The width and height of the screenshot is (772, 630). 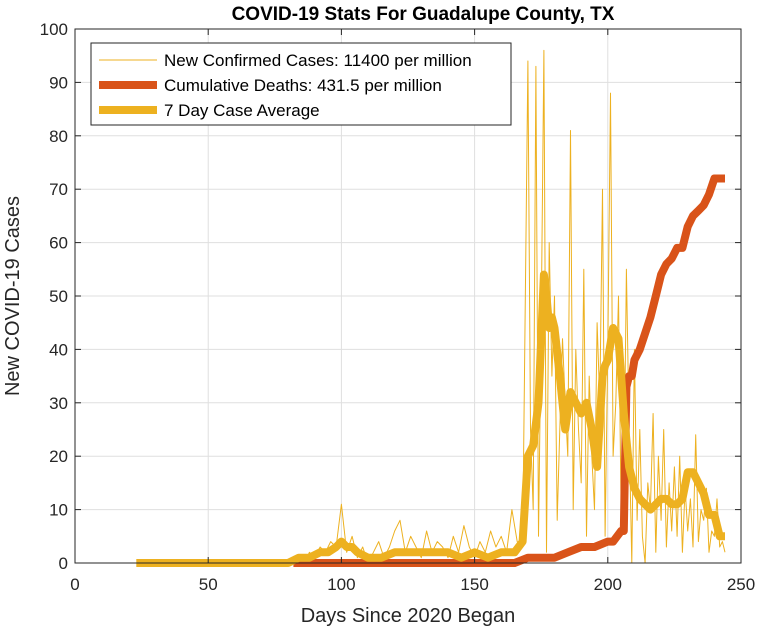 What do you see at coordinates (63, 563) in the screenshot?
I see `y-tick-label: 0` at bounding box center [63, 563].